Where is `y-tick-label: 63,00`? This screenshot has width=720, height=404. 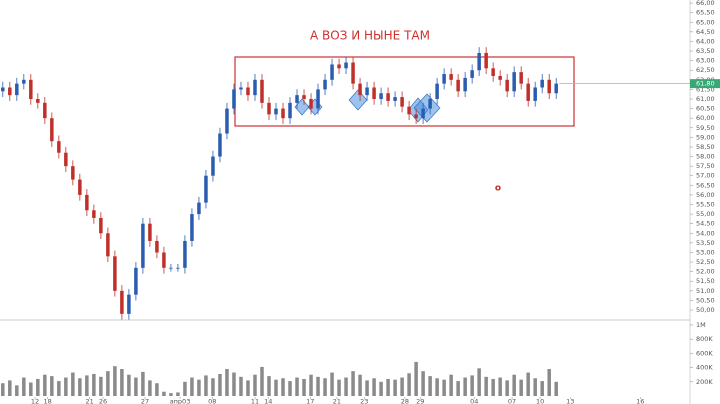
y-tick-label: 63,00 is located at coordinates (705, 61).